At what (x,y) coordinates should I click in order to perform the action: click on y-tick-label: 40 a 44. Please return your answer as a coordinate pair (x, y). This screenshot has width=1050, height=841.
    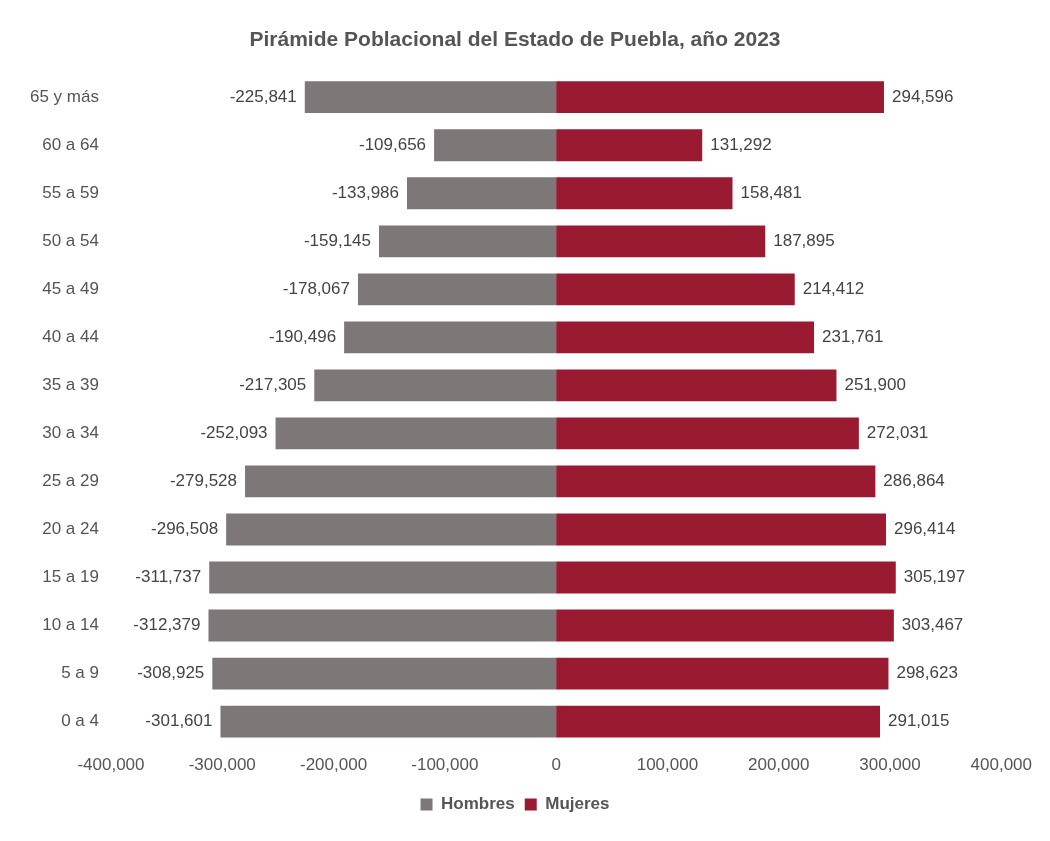
    Looking at the image, I should click on (70, 337).